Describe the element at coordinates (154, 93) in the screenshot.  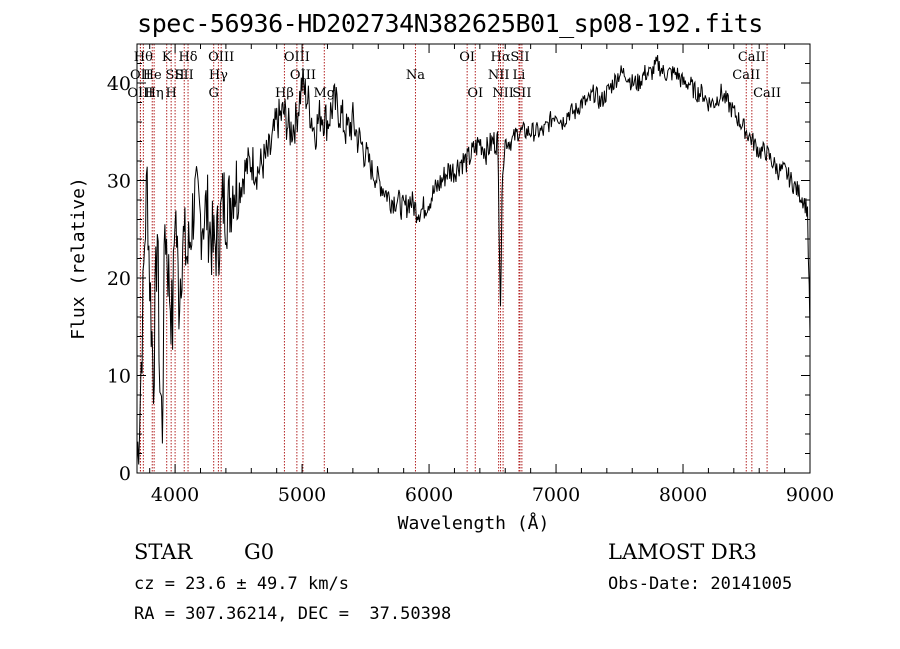
I see `spectral-line-label: Hη` at that location.